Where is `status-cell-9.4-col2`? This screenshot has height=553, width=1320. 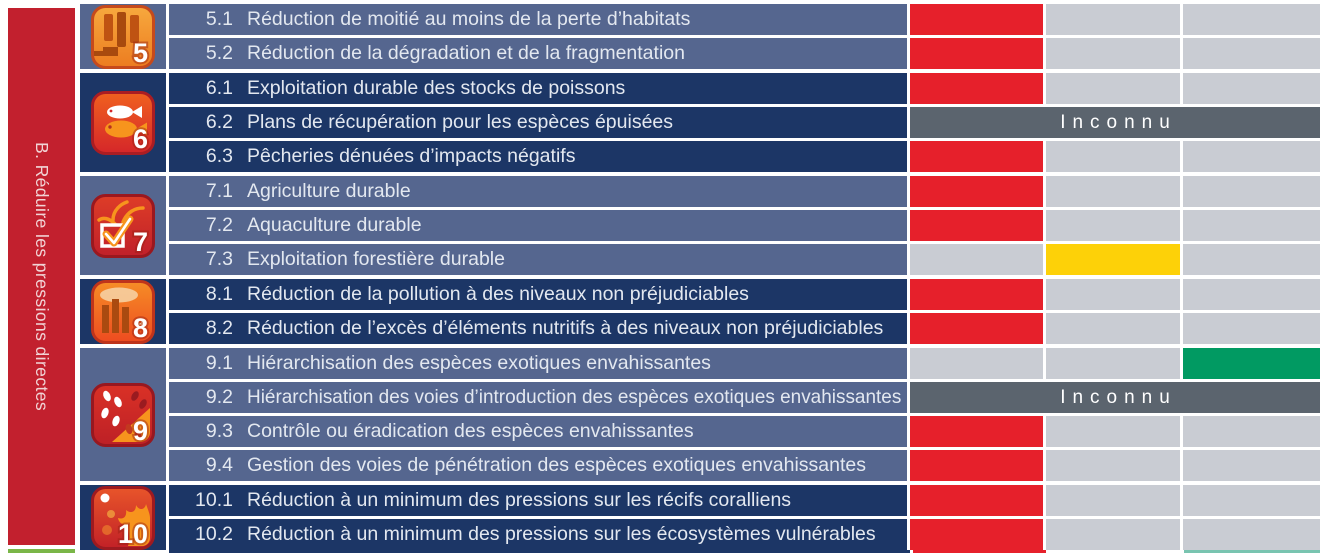
status-cell-9.4-col2 is located at coordinates (1113, 465).